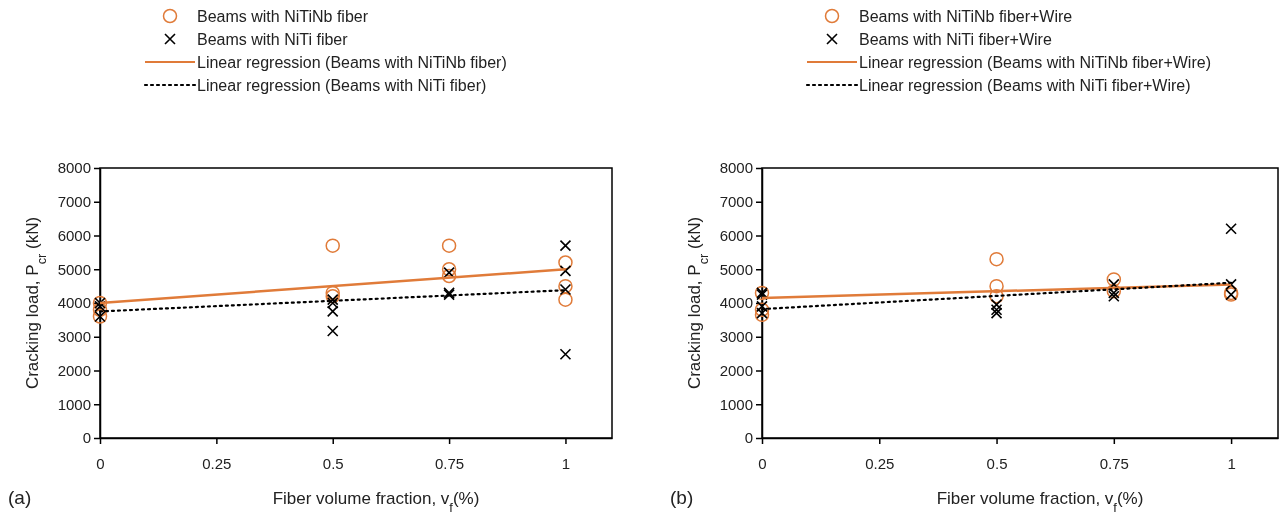 The image size is (1279, 519). I want to click on legend-label: Beams with NiTi fiber, so click(273, 39).